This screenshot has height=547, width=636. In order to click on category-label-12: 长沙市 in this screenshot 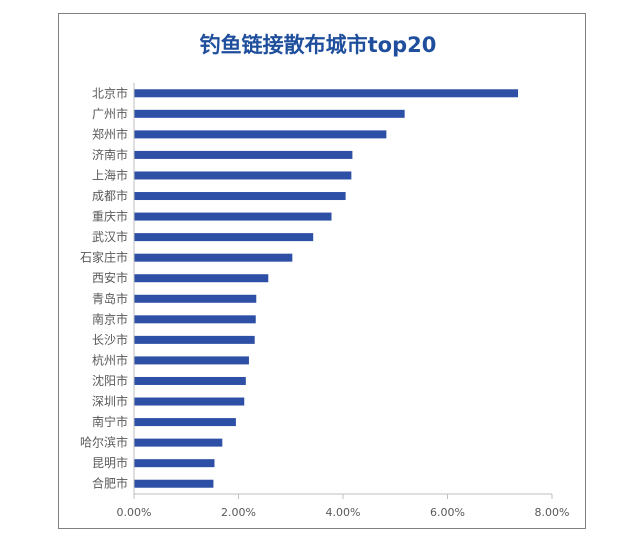, I will do `click(110, 339)`.